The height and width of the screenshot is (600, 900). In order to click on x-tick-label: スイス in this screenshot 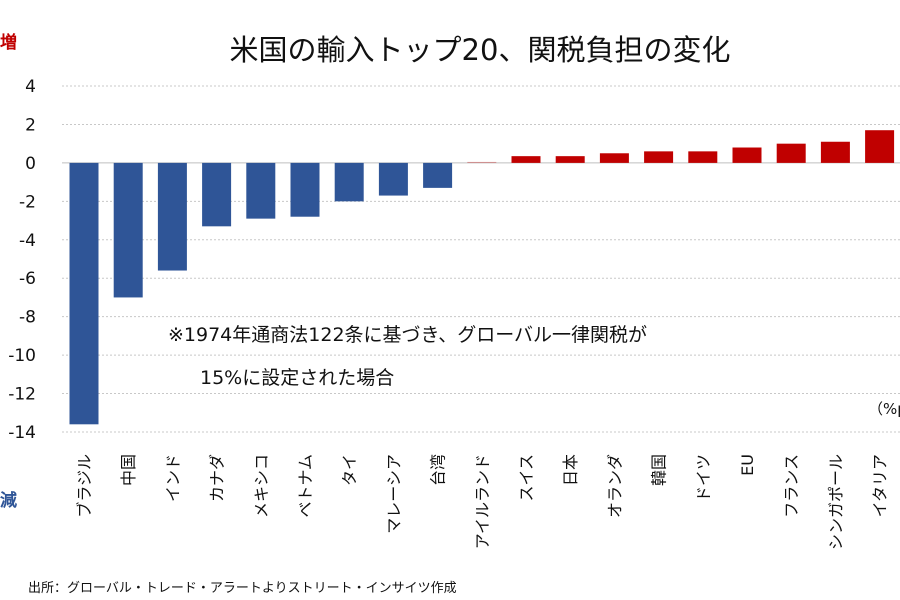, I will do `click(526, 478)`.